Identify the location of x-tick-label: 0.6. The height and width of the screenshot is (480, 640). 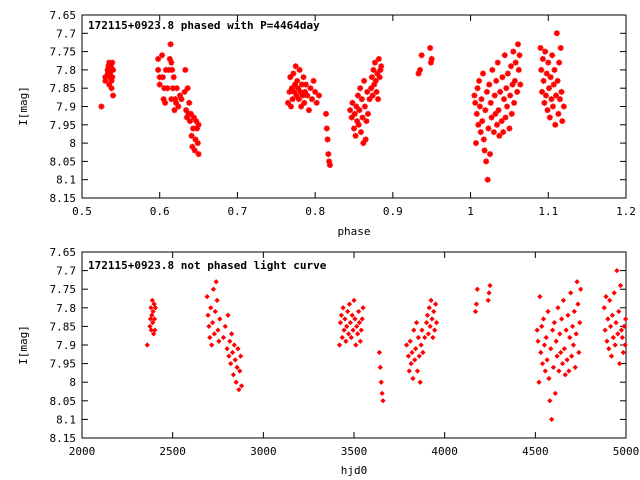
(160, 211).